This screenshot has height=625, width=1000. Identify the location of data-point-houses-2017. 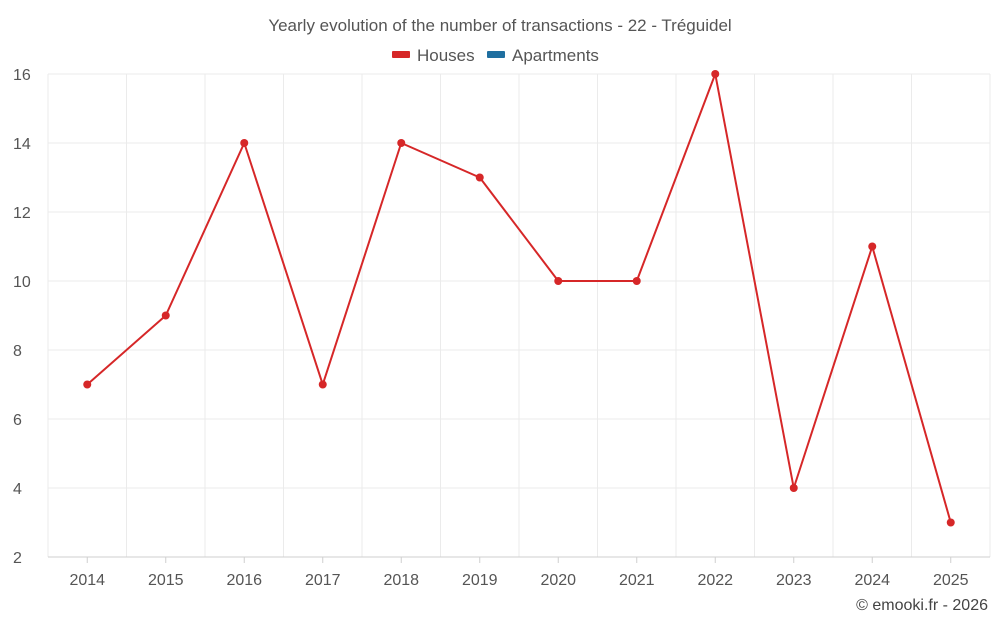
(322, 384).